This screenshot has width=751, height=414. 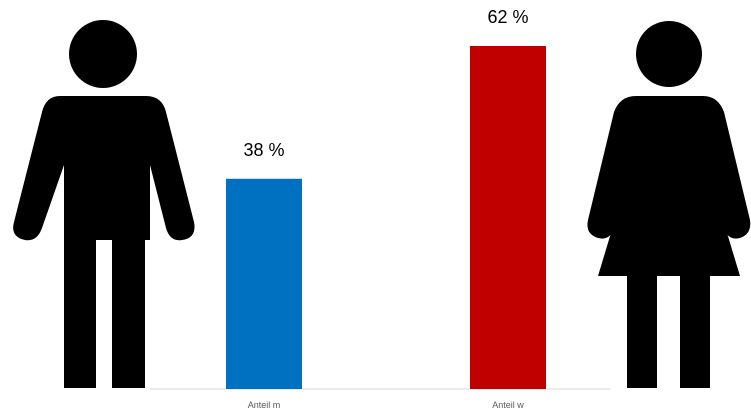 What do you see at coordinates (264, 283) in the screenshot?
I see `bar-anteil-m` at bounding box center [264, 283].